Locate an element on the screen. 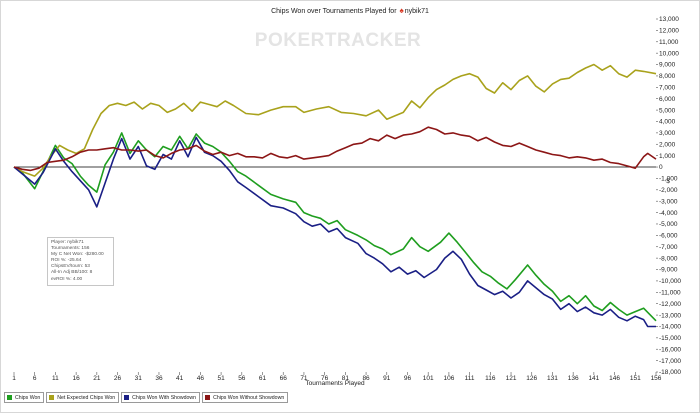  y-tick-label: -14,000 is located at coordinates (670, 327).